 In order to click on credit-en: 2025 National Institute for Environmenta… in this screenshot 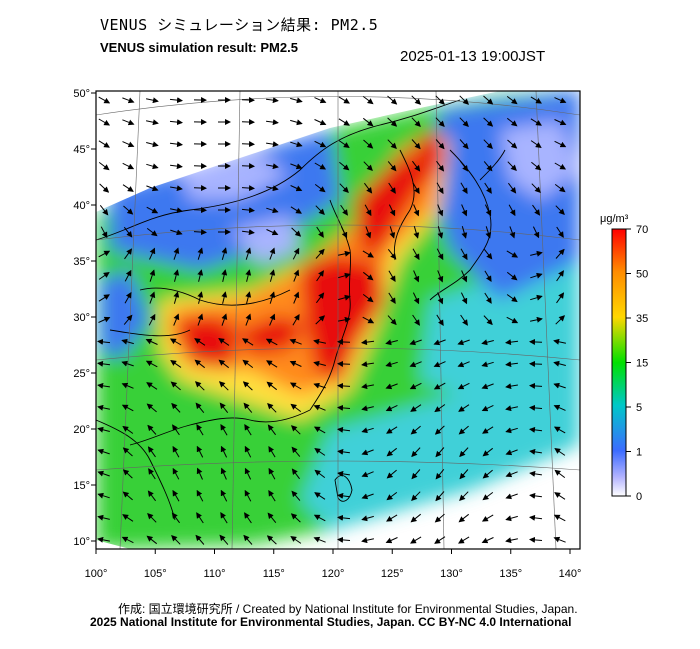, I will do `click(331, 622)`.